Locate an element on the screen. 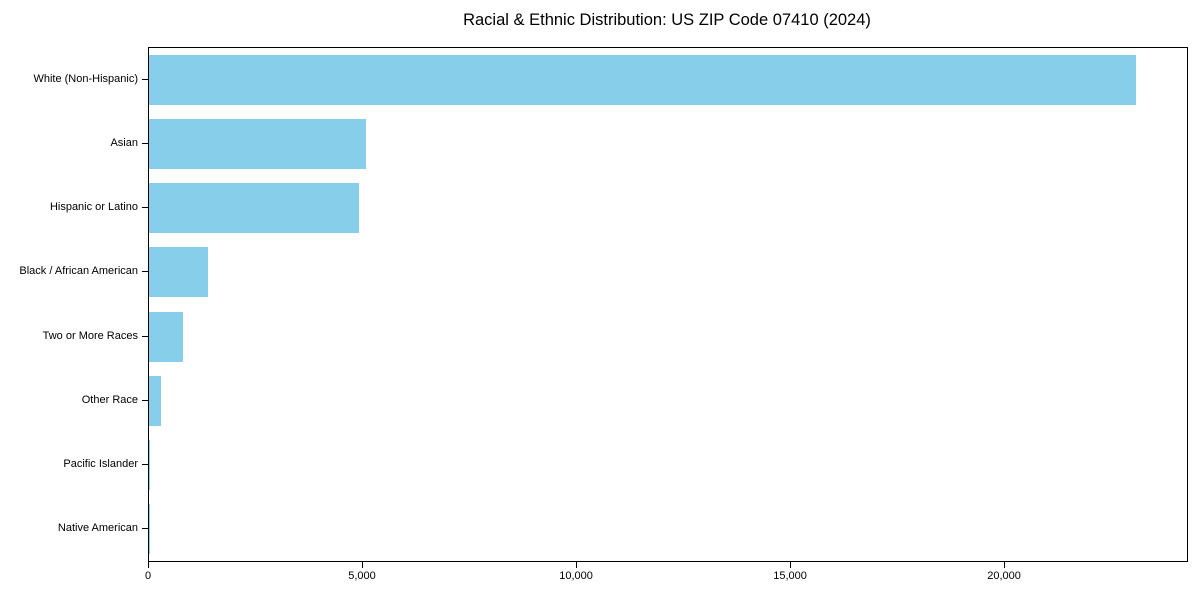 This screenshot has width=1200, height=600. y-tick-label: Other Race is located at coordinates (109, 399).